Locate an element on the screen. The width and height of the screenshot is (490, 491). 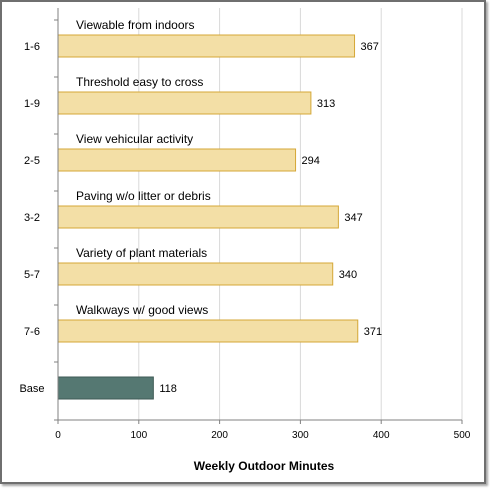
bar-description: Viewable from indoors is located at coordinates (135, 25).